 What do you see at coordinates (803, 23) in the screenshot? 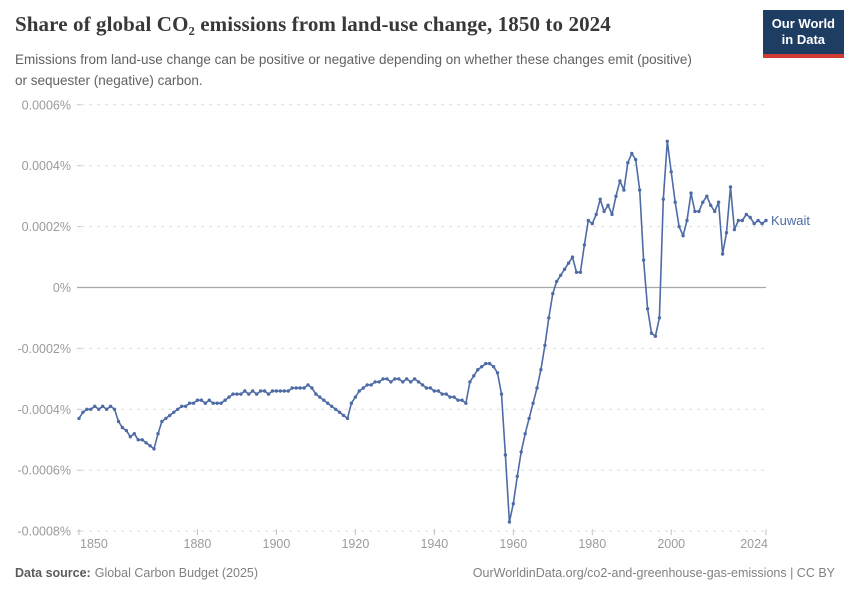
I see `owid-logo-line1: Our World` at bounding box center [803, 23].